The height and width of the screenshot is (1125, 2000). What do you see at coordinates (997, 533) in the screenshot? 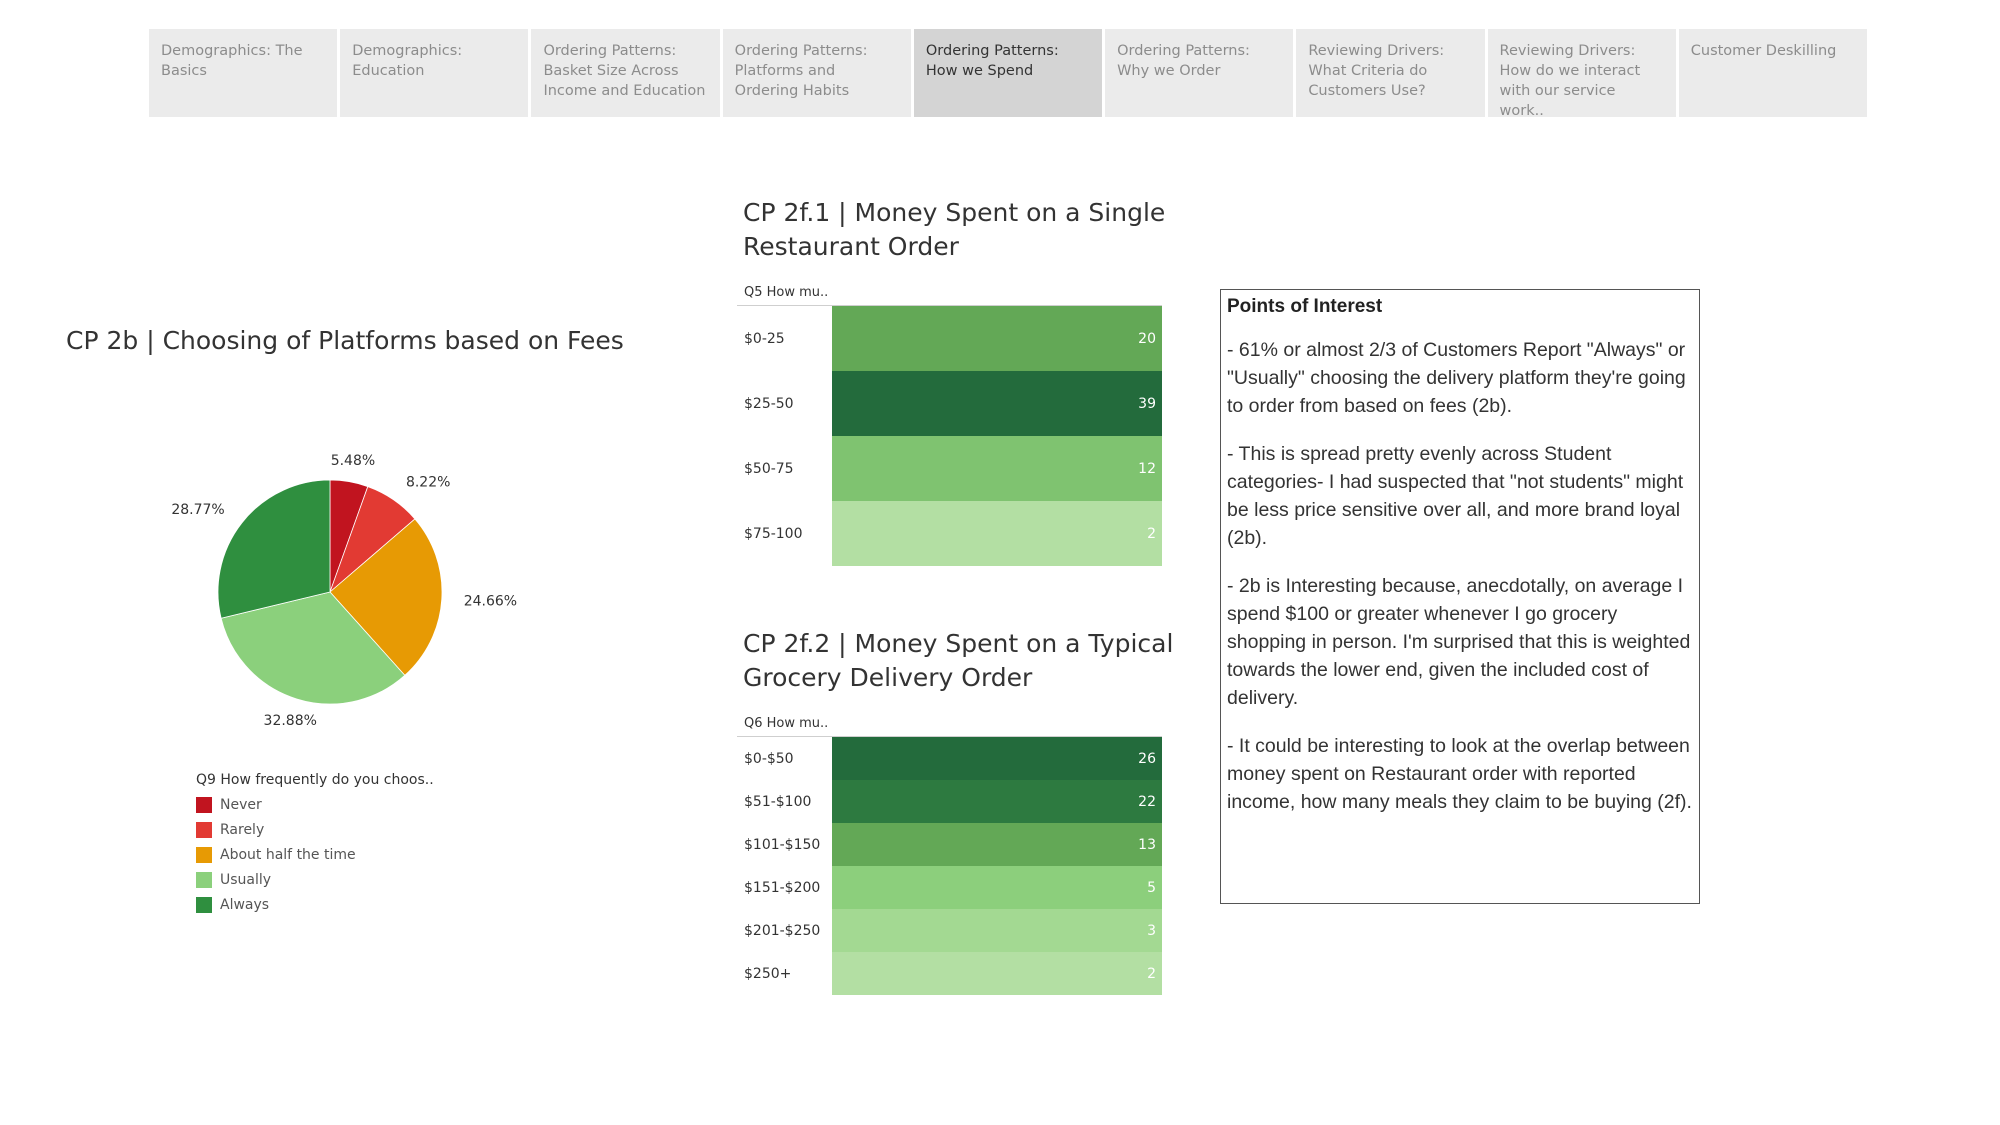
I see `restaurant-value-cell: 2` at bounding box center [997, 533].